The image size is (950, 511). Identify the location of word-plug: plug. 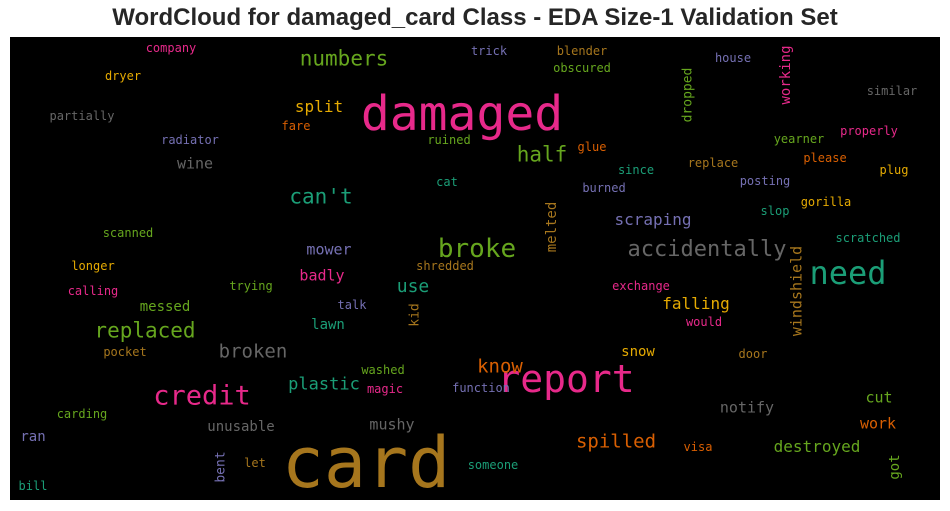
(894, 170).